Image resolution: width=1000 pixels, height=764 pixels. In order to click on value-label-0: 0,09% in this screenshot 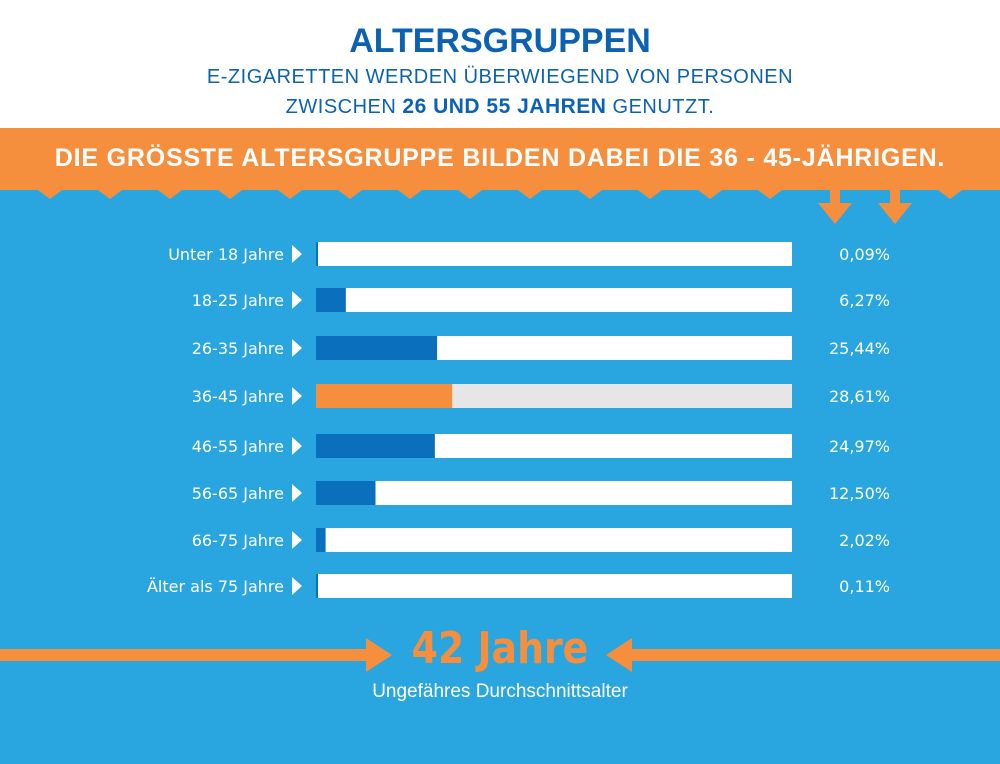, I will do `click(864, 254)`.